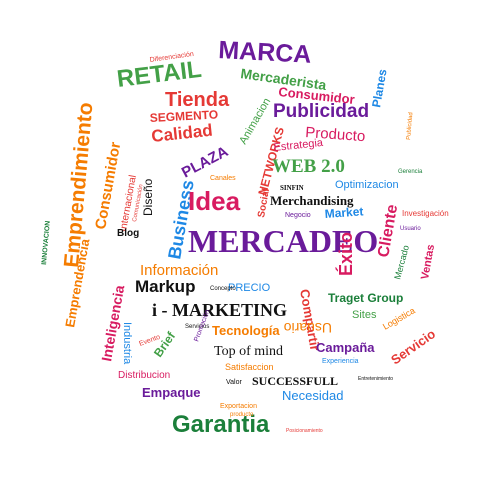  Describe the element at coordinates (197, 100) in the screenshot. I see `word-tienda: Tienda` at that location.